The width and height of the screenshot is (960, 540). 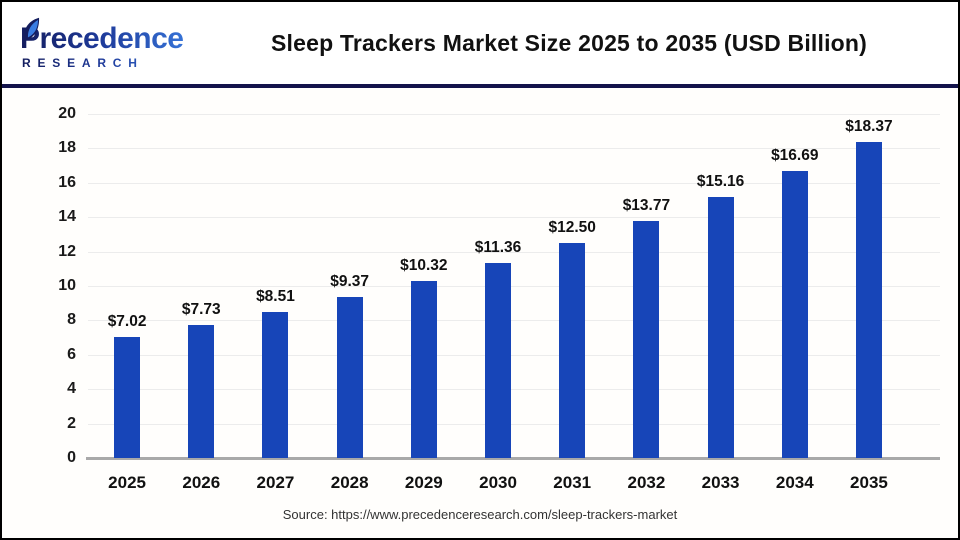 I want to click on bar-group: $9.37, so click(x=350, y=286).